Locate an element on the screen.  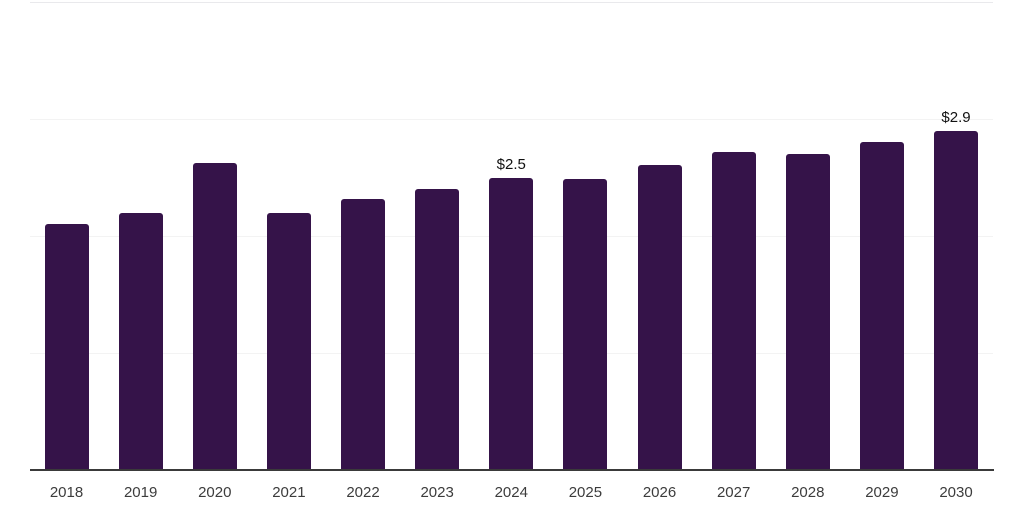
x-tick-2026: 2026 is located at coordinates (659, 492).